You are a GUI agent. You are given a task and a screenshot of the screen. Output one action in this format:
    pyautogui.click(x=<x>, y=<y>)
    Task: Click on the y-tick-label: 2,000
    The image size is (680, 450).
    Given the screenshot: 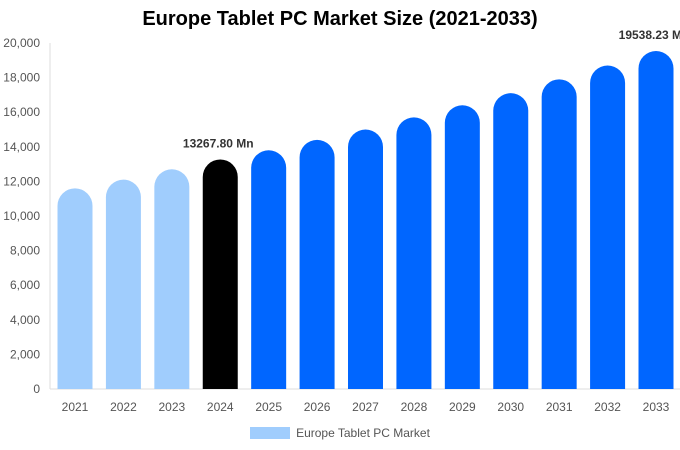 What is the action you would take?
    pyautogui.click(x=25, y=354)
    